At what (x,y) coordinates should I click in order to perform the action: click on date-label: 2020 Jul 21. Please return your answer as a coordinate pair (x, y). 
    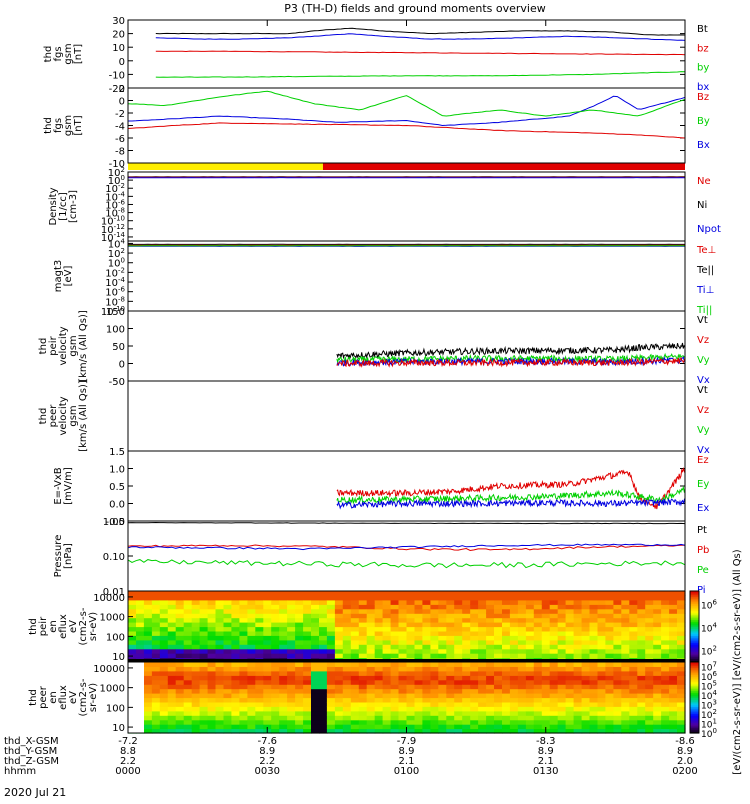
    Looking at the image, I should click on (35, 792).